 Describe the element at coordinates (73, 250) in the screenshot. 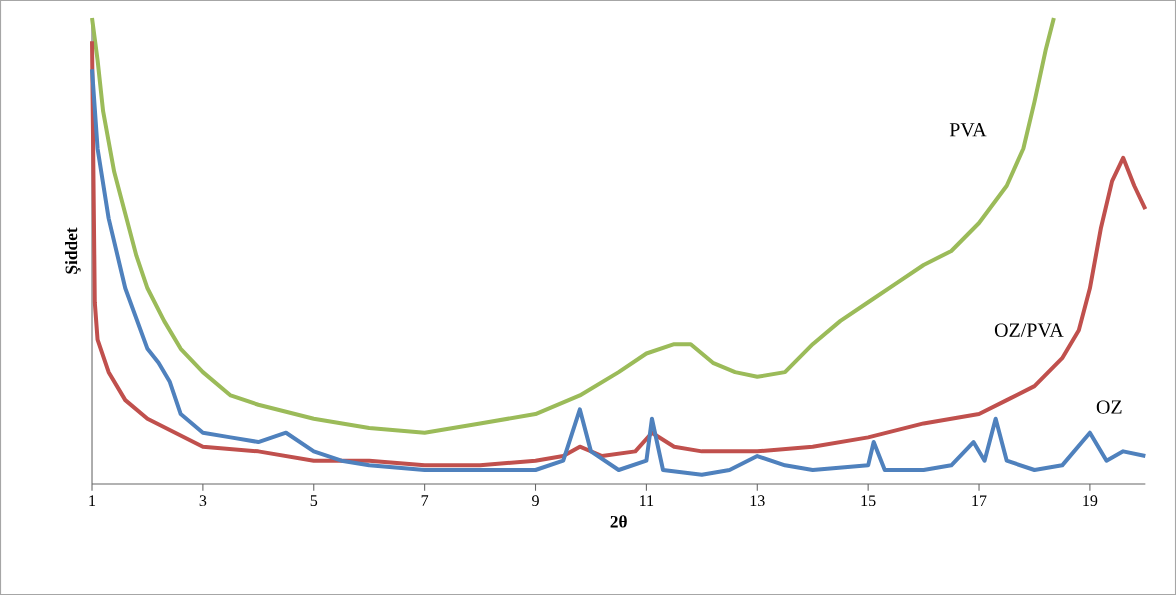

I see `y-axis-title: Şiddet` at that location.